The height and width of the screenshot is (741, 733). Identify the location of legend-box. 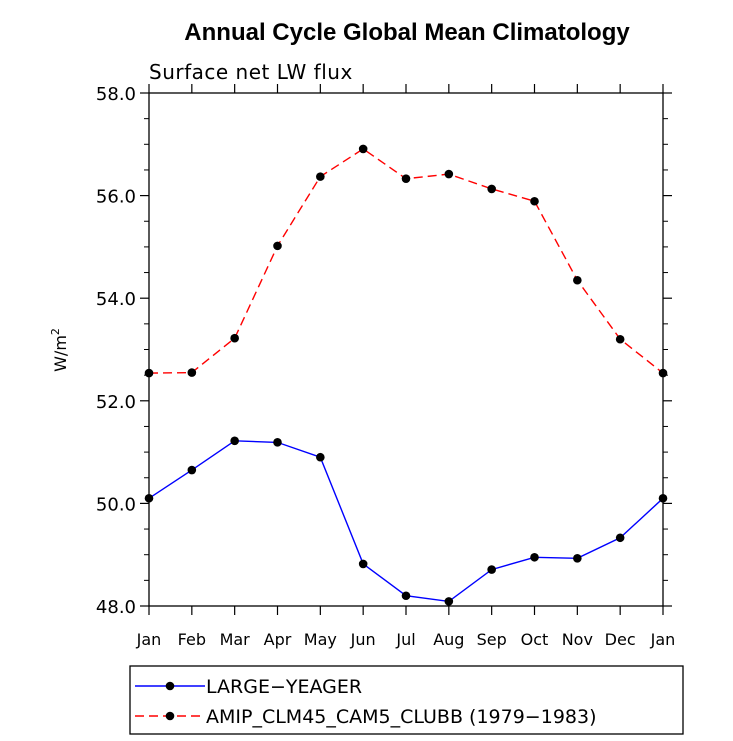
(406, 700).